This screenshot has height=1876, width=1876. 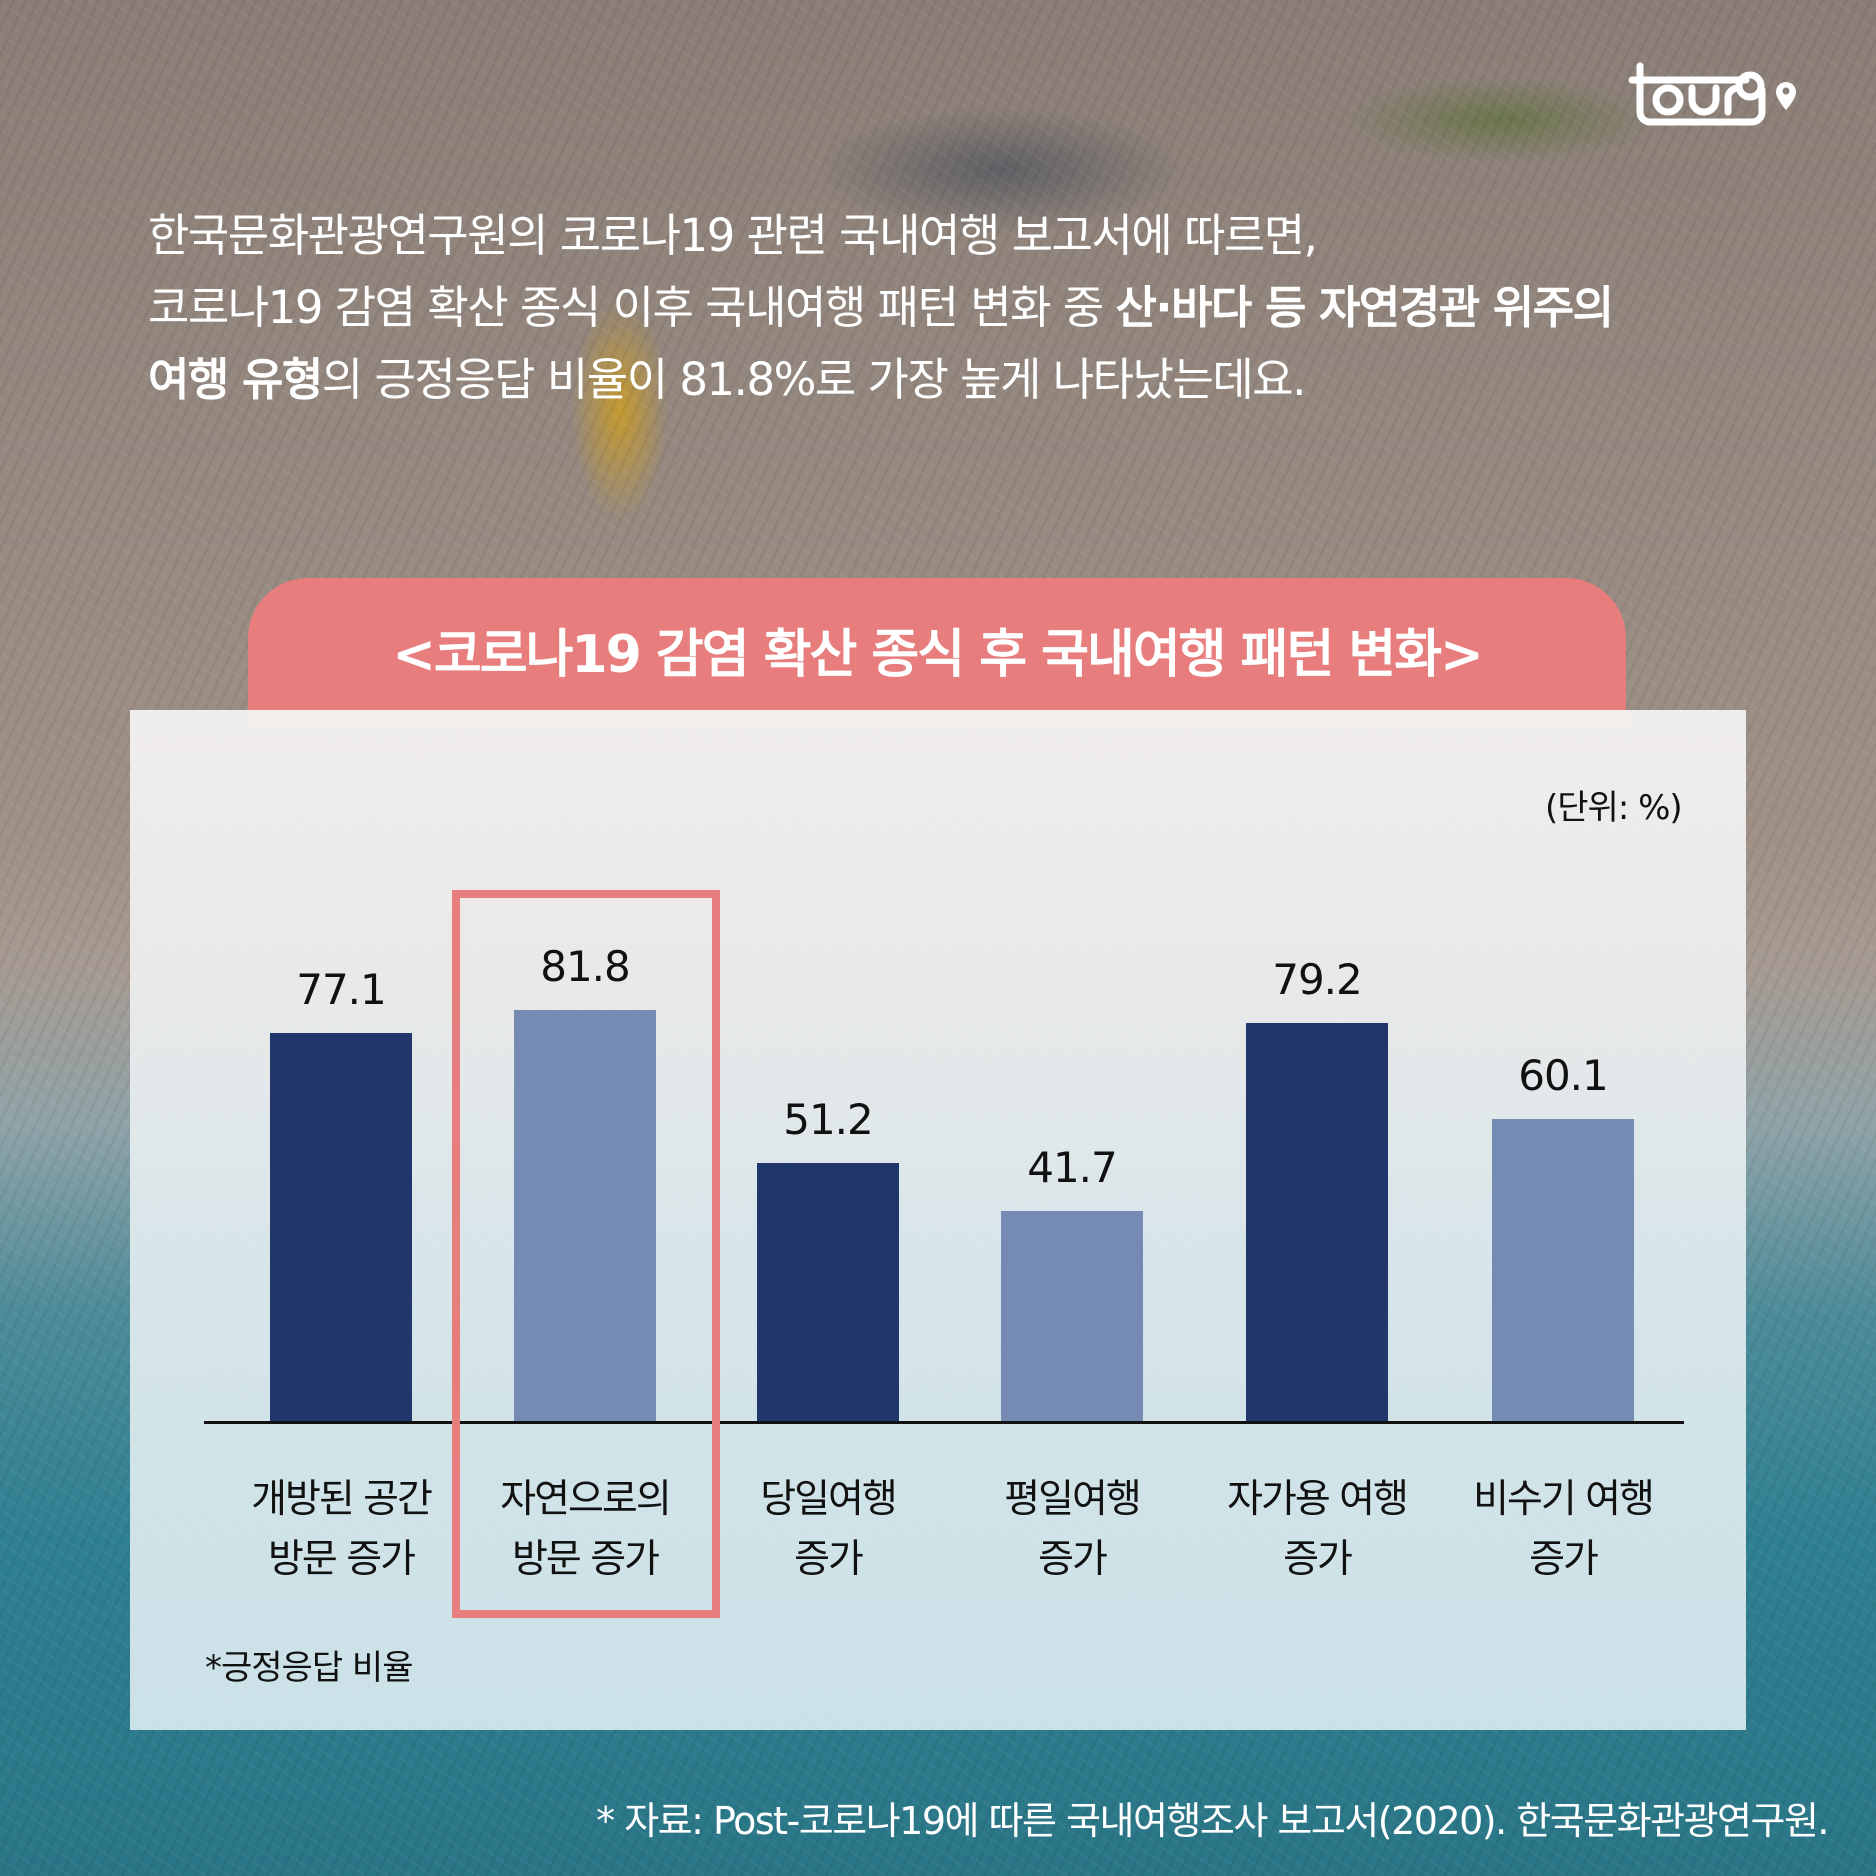 What do you see at coordinates (828, 1119) in the screenshot?
I see `bar-value-label: 51.2` at bounding box center [828, 1119].